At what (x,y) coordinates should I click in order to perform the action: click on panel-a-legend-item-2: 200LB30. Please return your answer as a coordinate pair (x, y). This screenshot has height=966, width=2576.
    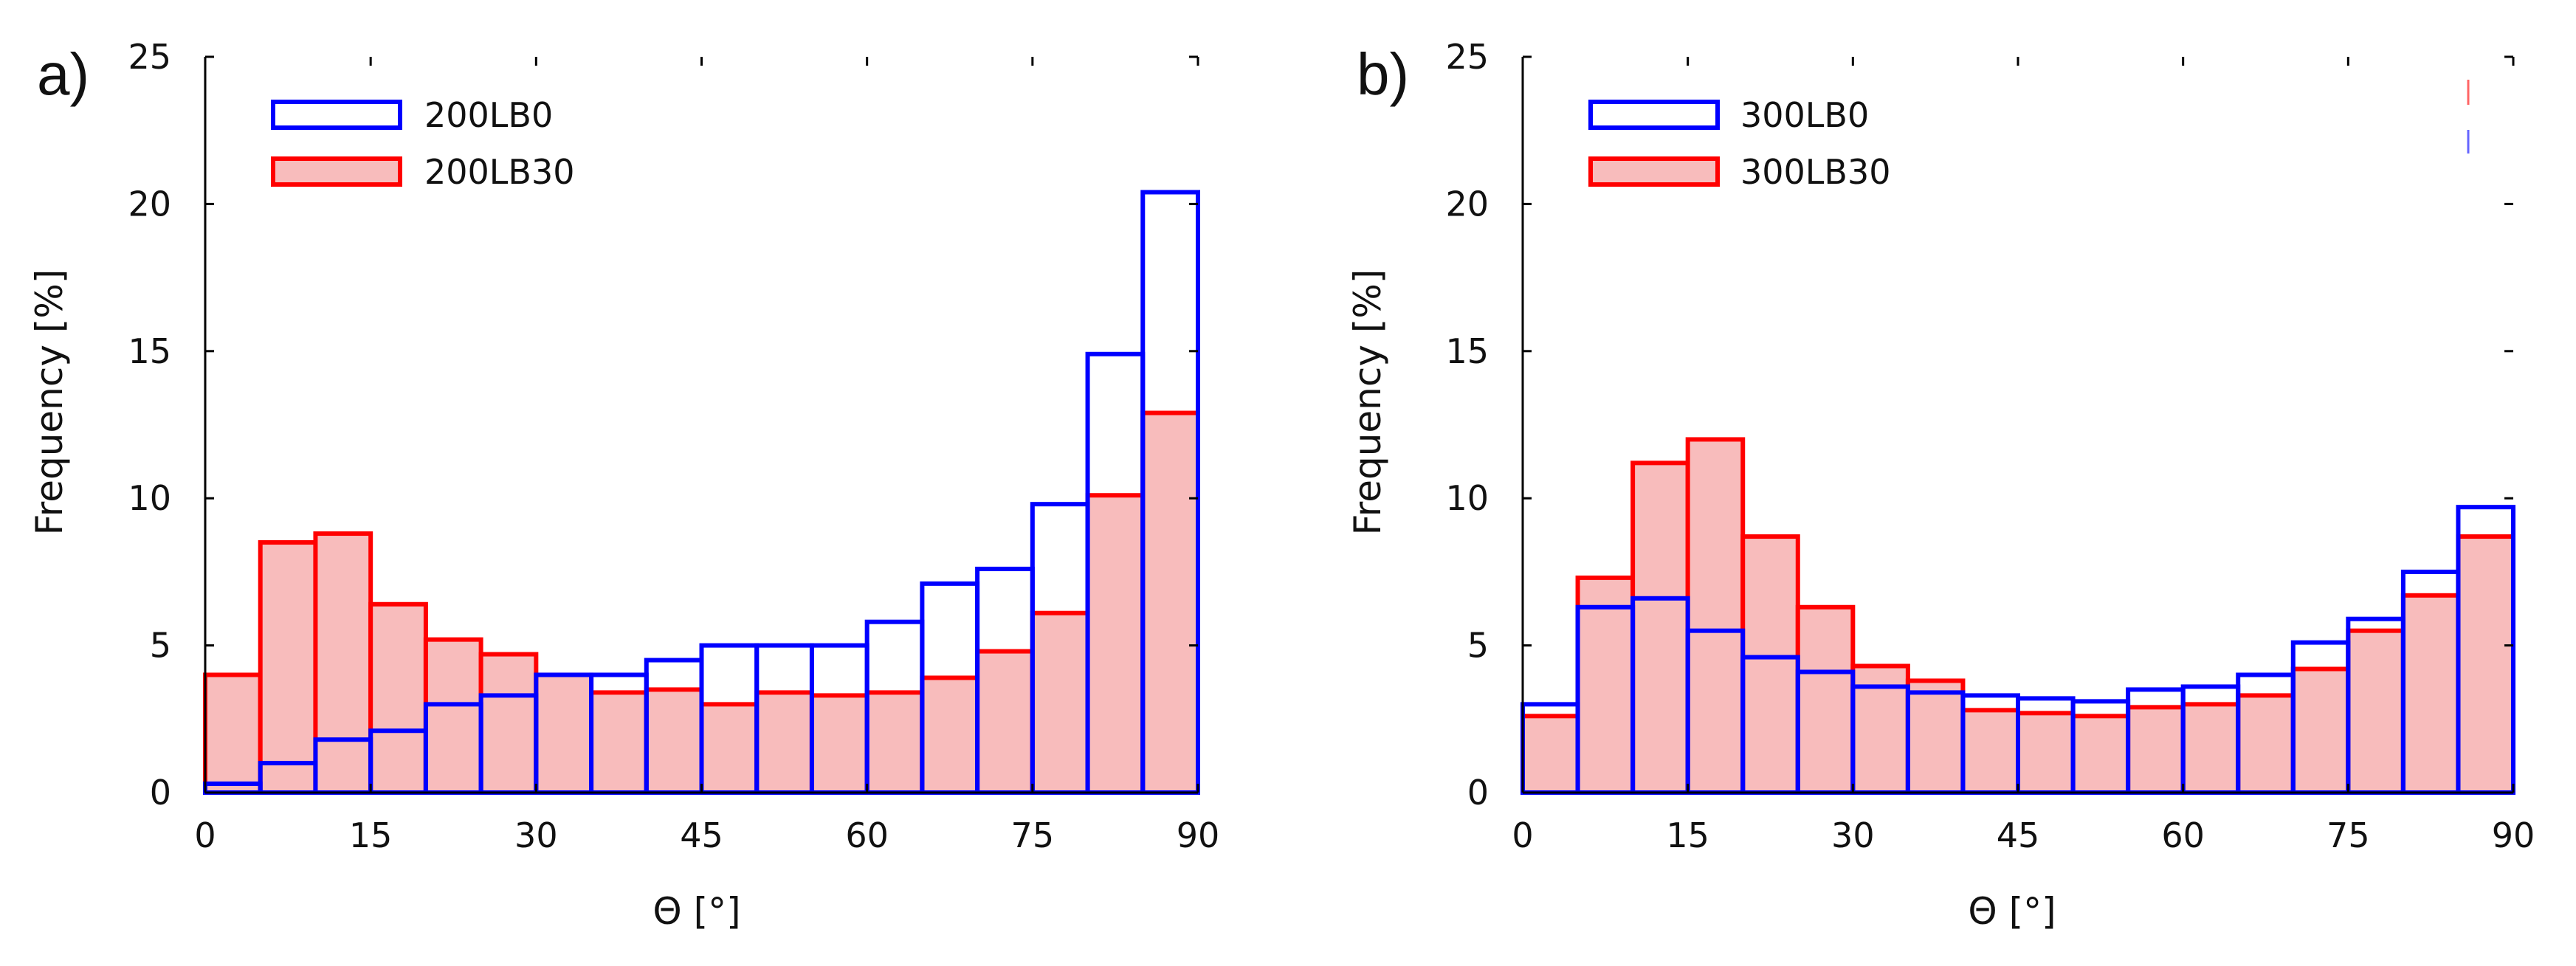
    Looking at the image, I should click on (423, 172).